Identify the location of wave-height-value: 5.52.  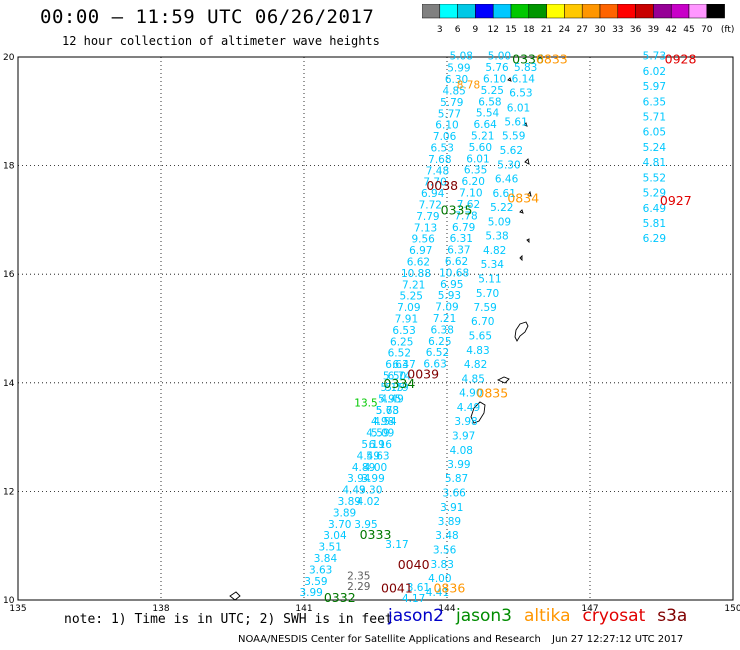
(654, 178).